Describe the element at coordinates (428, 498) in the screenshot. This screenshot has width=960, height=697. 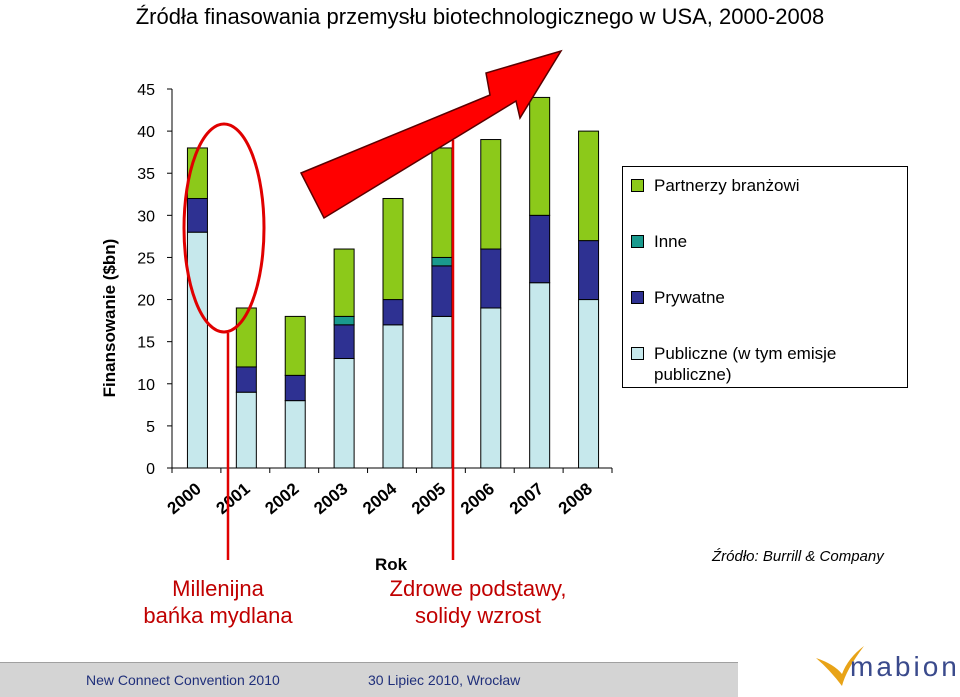
I see `x-tick-label: 2005` at that location.